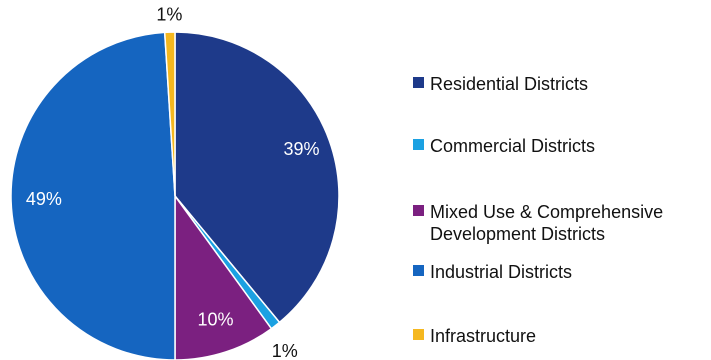 This screenshot has height=360, width=711. Describe the element at coordinates (285, 350) in the screenshot. I see `data-label-commercial: 1%` at that location.